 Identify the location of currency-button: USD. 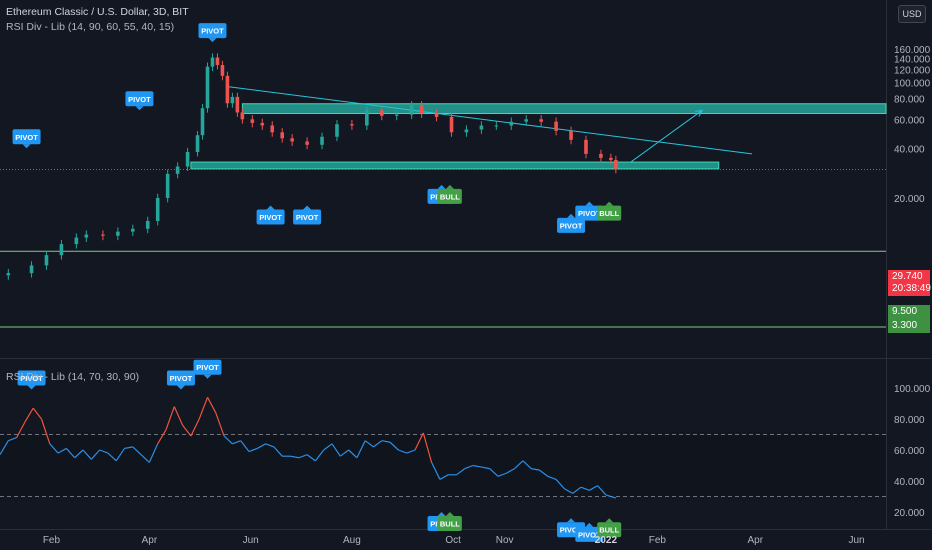
(912, 14).